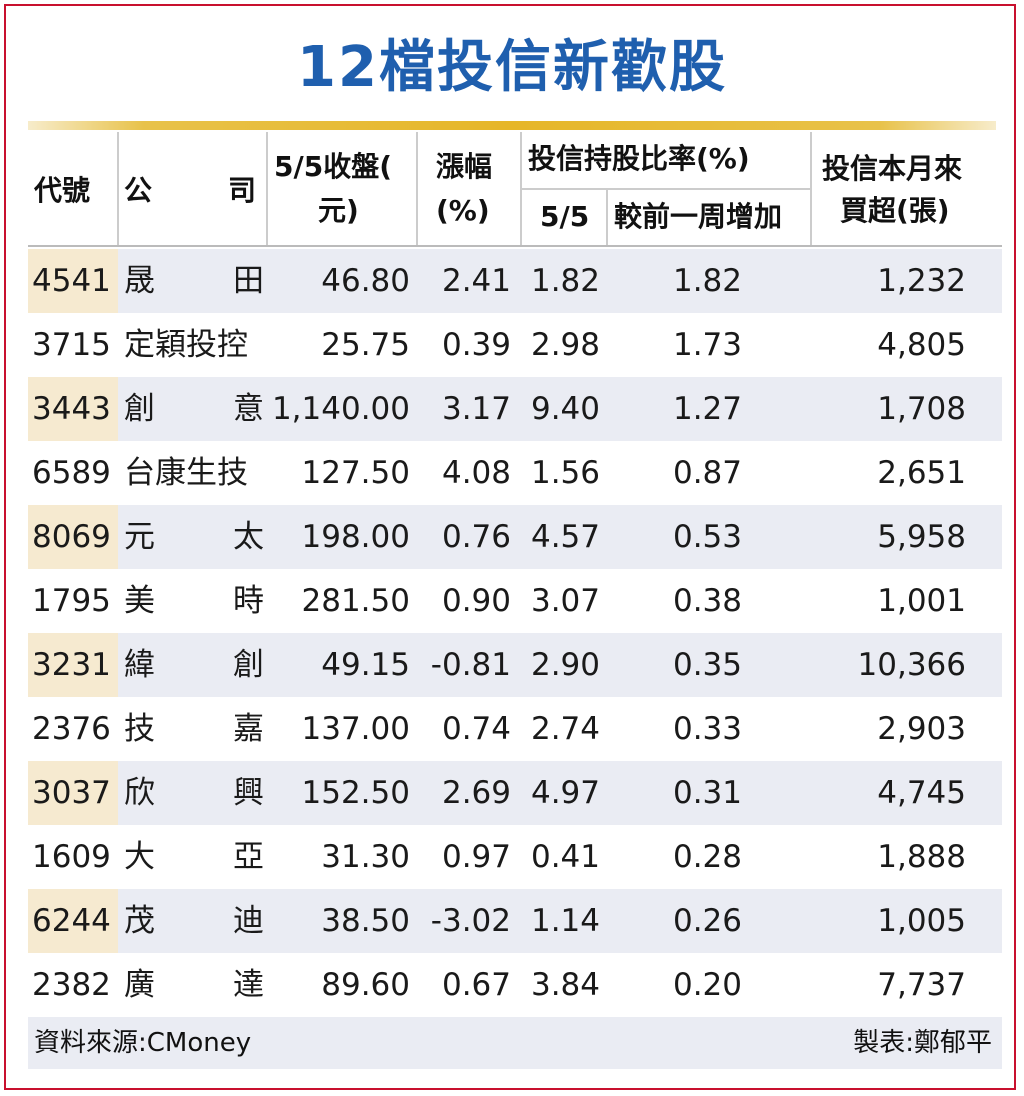 Image resolution: width=1024 pixels, height=1096 pixels. I want to click on header-change-1: 漲幅, so click(464, 166).